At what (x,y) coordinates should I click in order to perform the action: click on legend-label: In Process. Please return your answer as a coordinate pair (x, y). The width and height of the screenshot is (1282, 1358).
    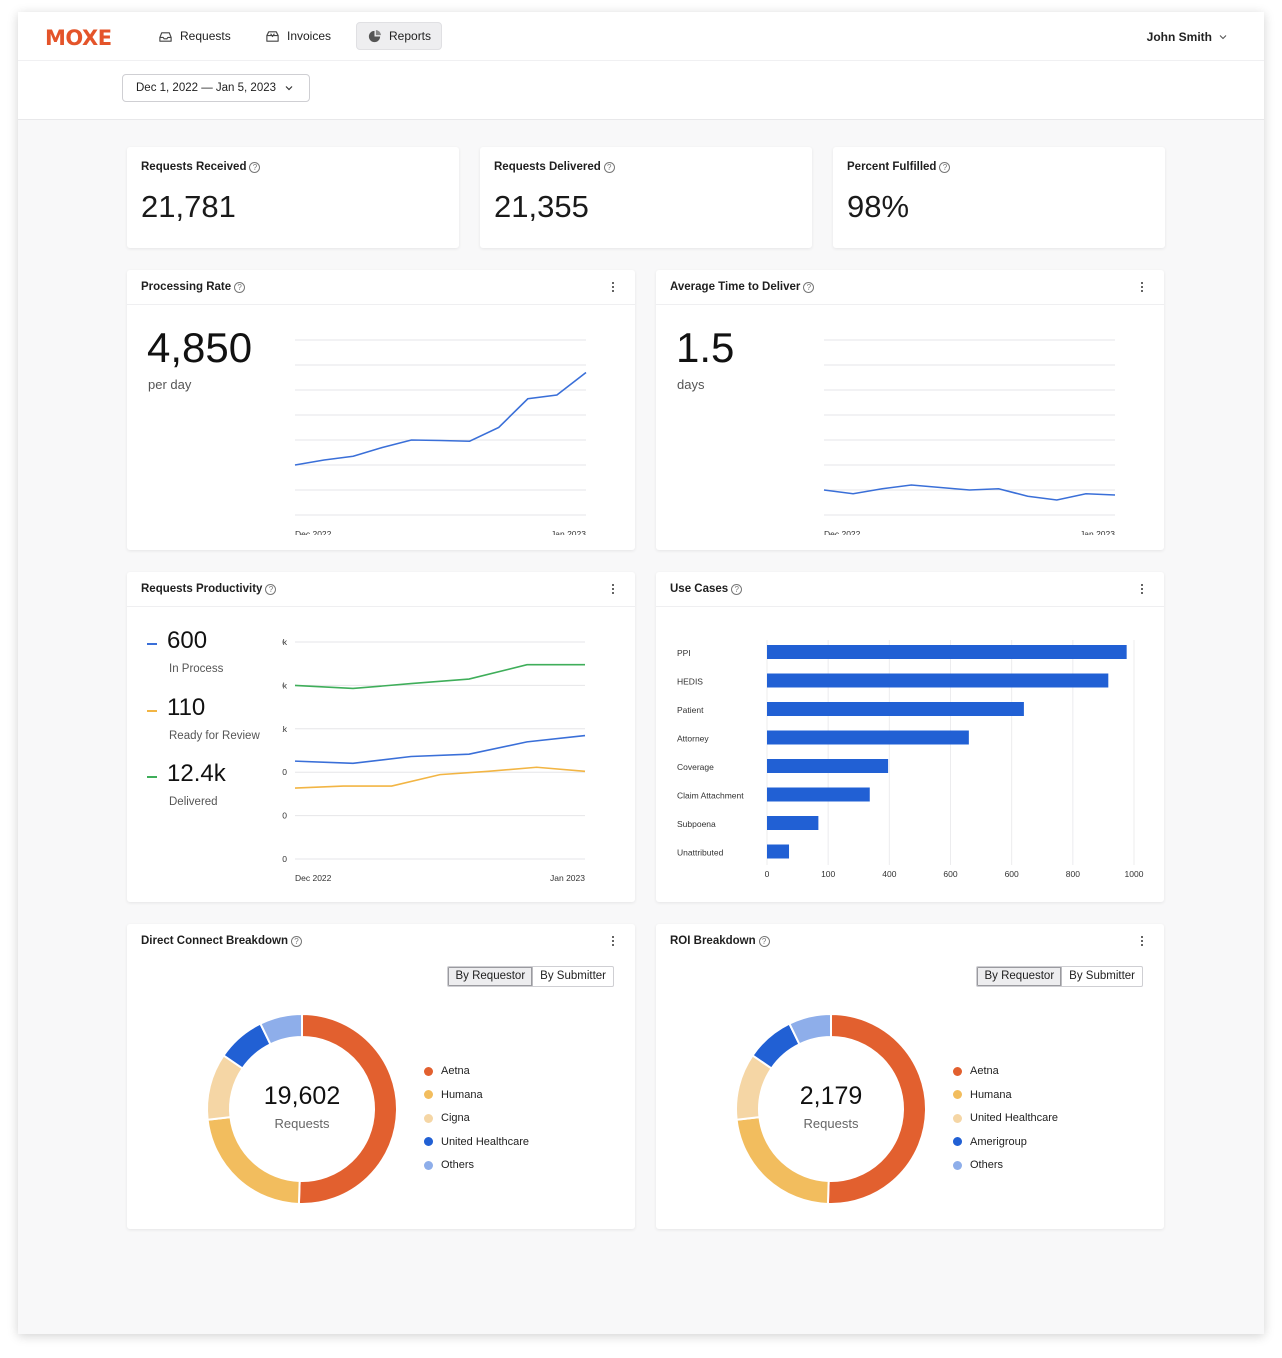
    Looking at the image, I should click on (196, 669).